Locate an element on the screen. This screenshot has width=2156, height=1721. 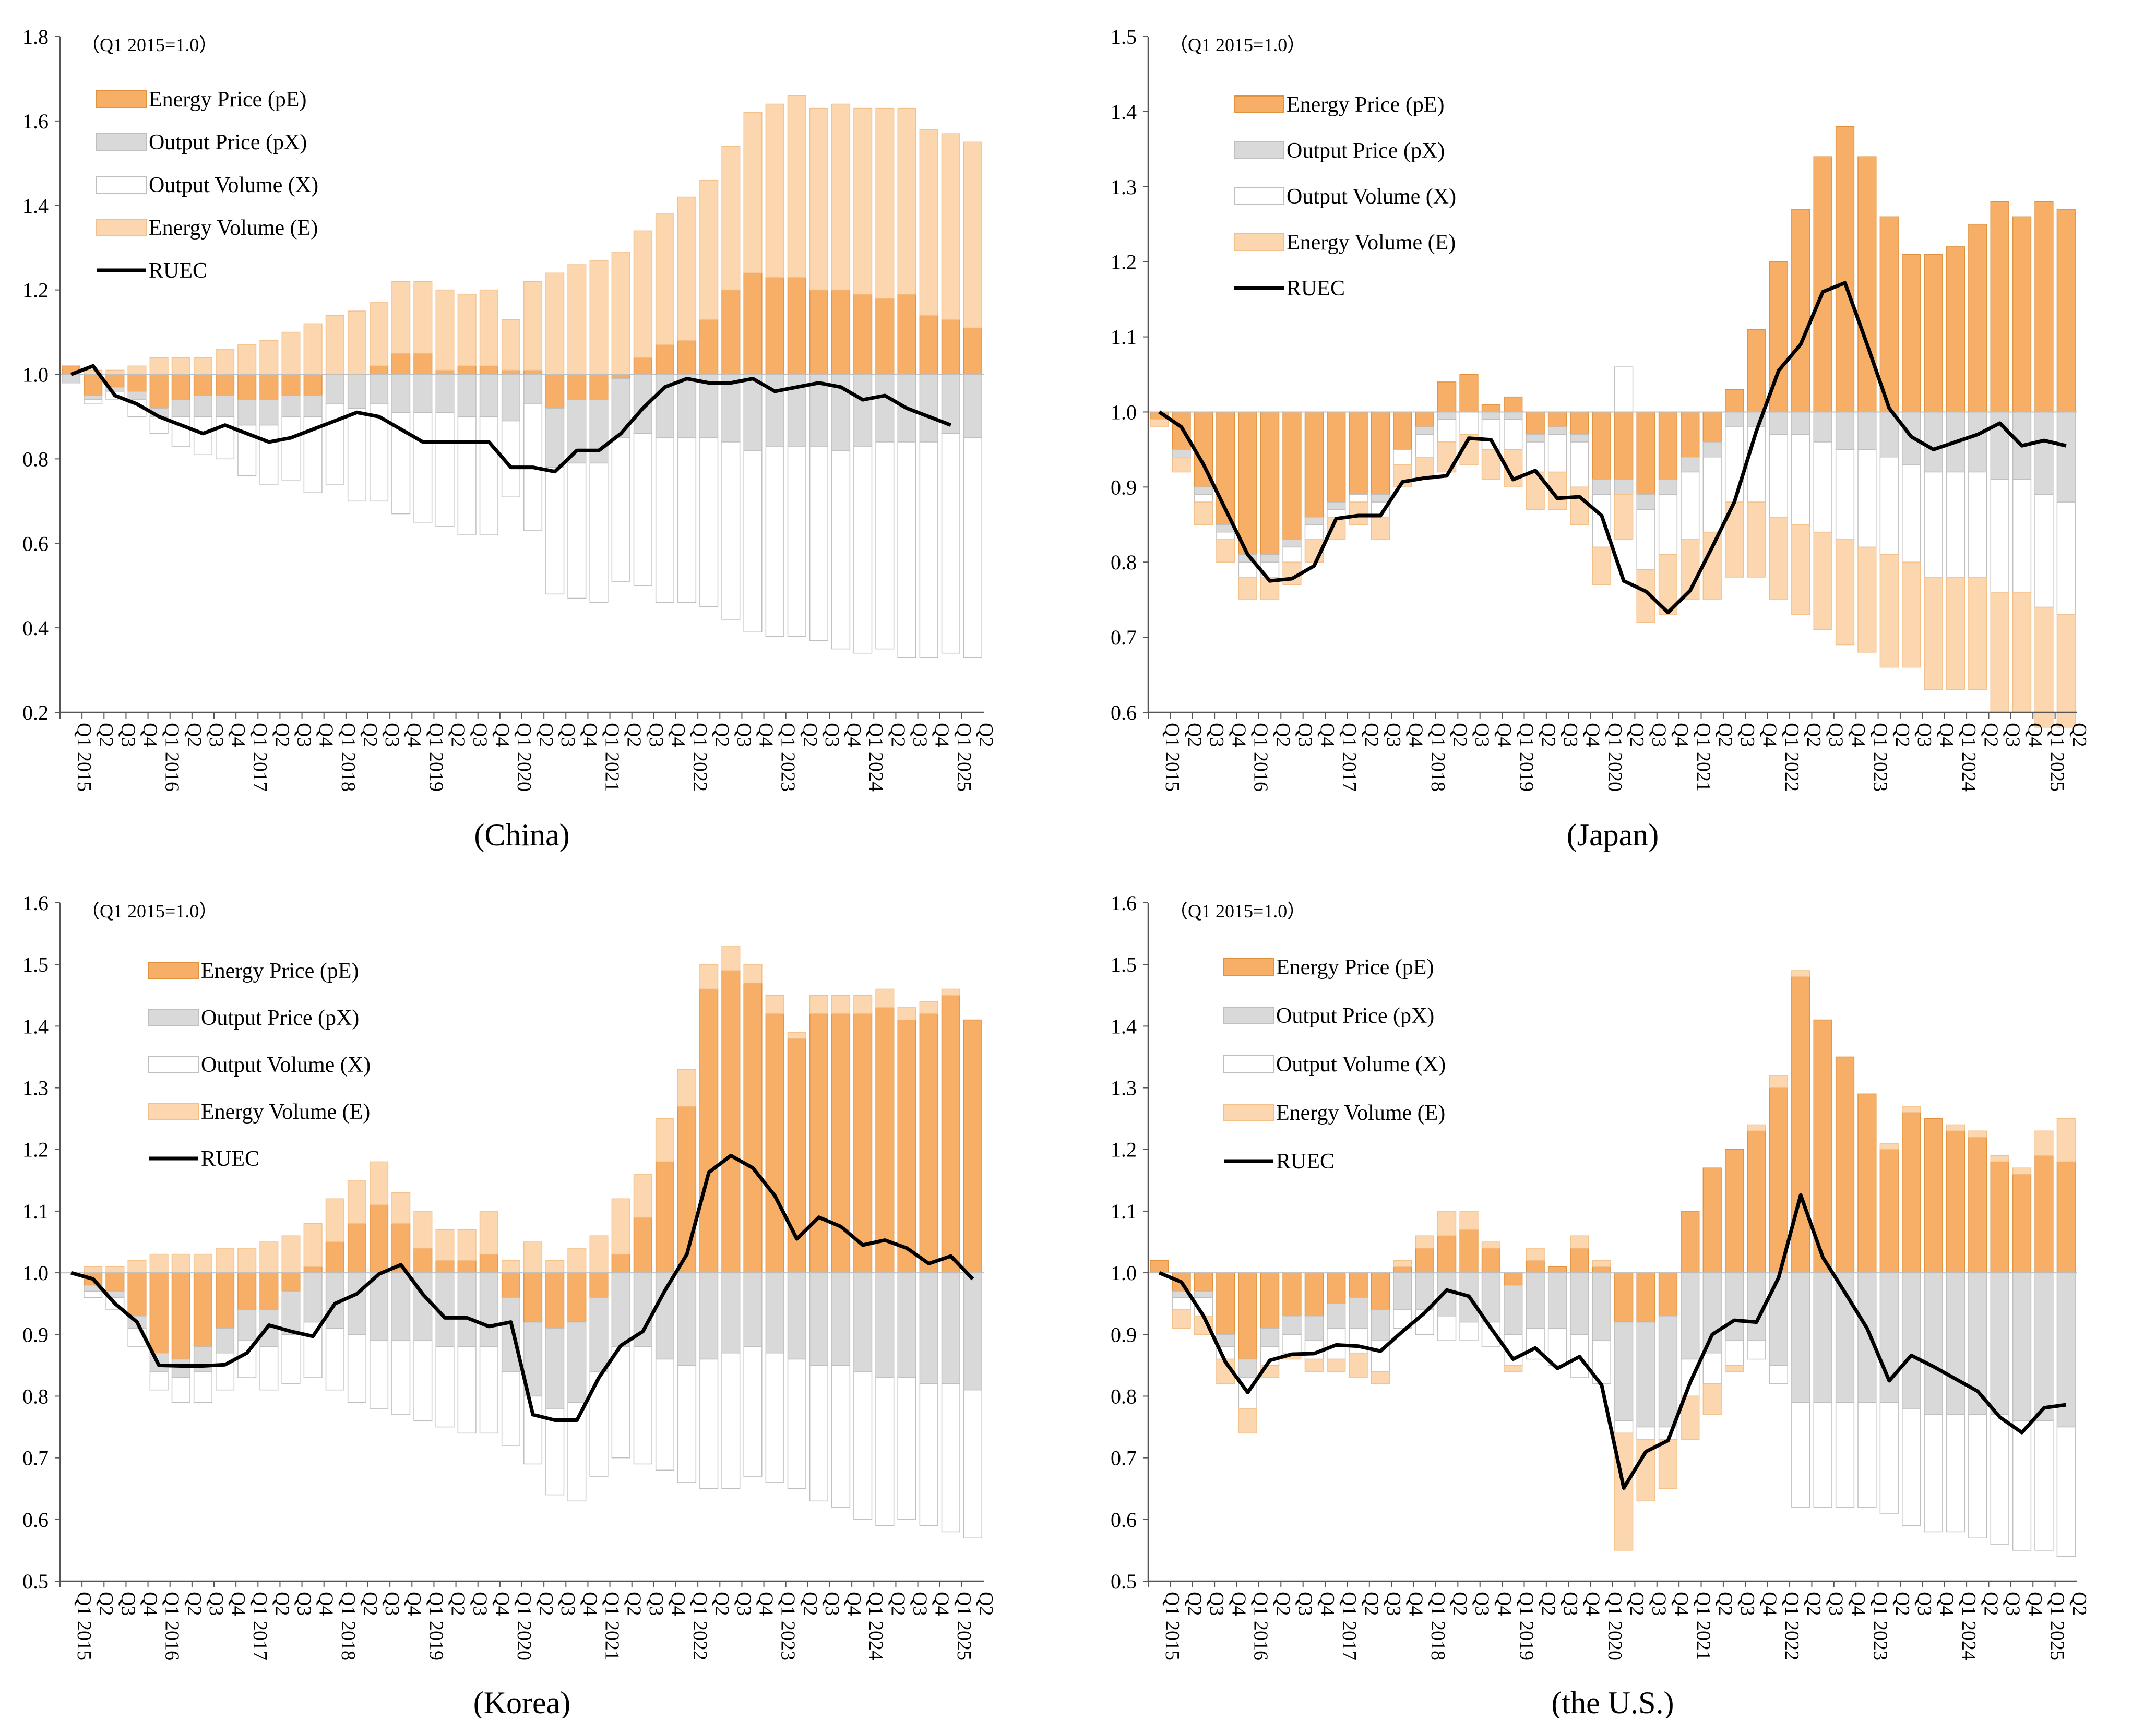
y-tick-label: 0.8 is located at coordinates (1124, 1396).